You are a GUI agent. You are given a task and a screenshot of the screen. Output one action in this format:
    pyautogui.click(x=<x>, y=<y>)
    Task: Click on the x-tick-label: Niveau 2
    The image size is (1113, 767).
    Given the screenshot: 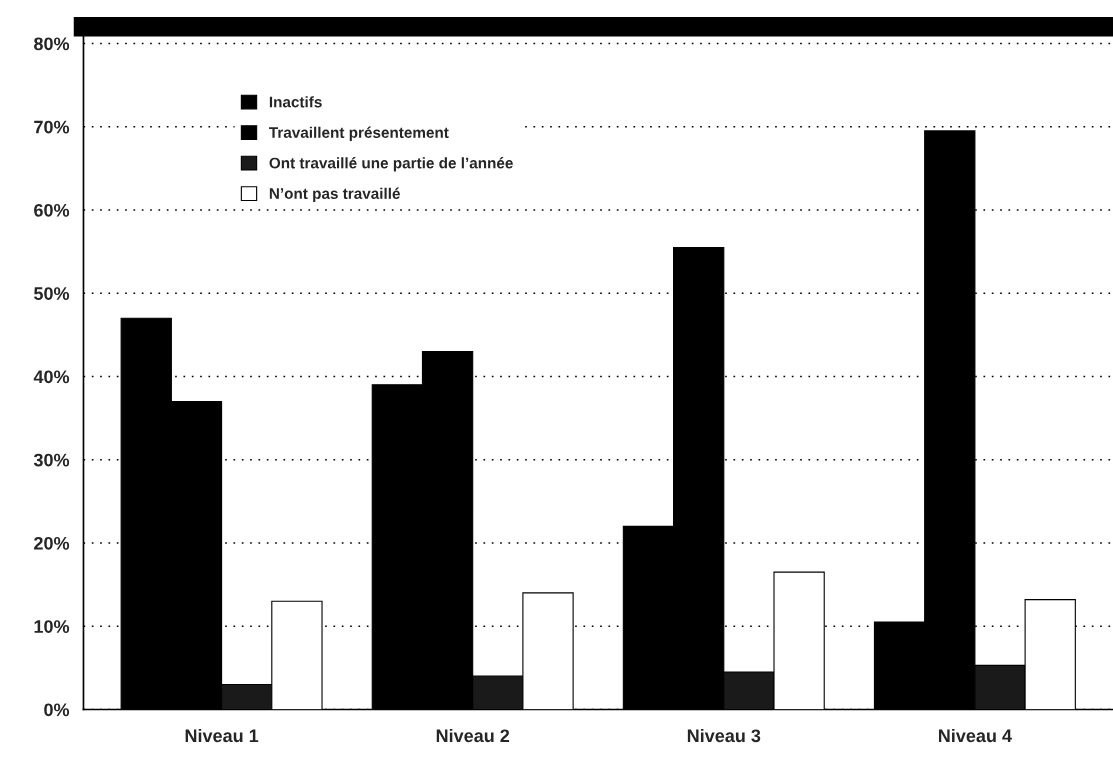 What is the action you would take?
    pyautogui.click(x=473, y=735)
    